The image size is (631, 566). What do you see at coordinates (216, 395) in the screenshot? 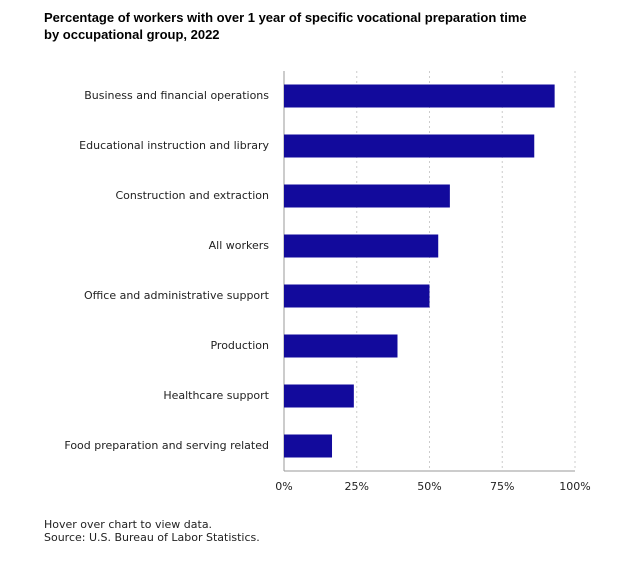
I see `y-tick-label: Healthcare support` at bounding box center [216, 395].